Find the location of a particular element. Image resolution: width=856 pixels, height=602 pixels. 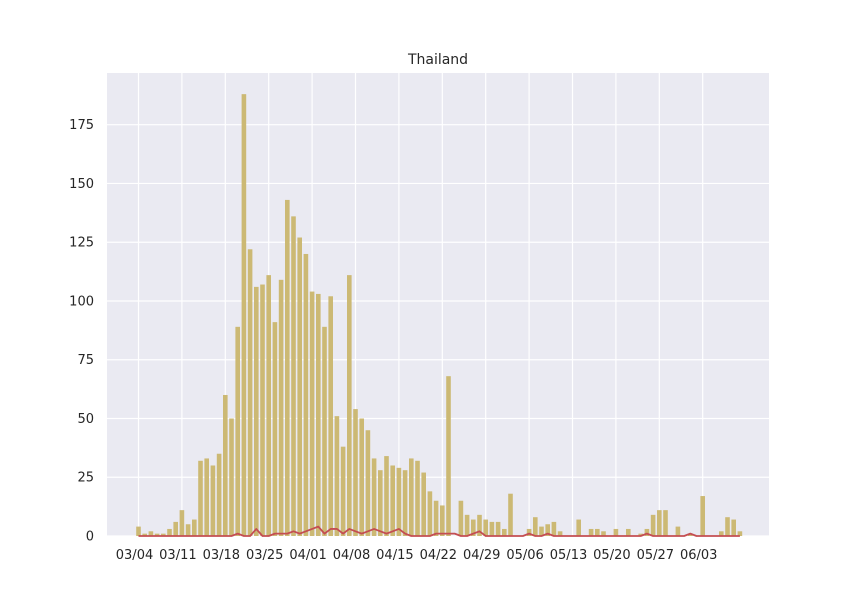

x-tick-label: 06/03 is located at coordinates (698, 555).